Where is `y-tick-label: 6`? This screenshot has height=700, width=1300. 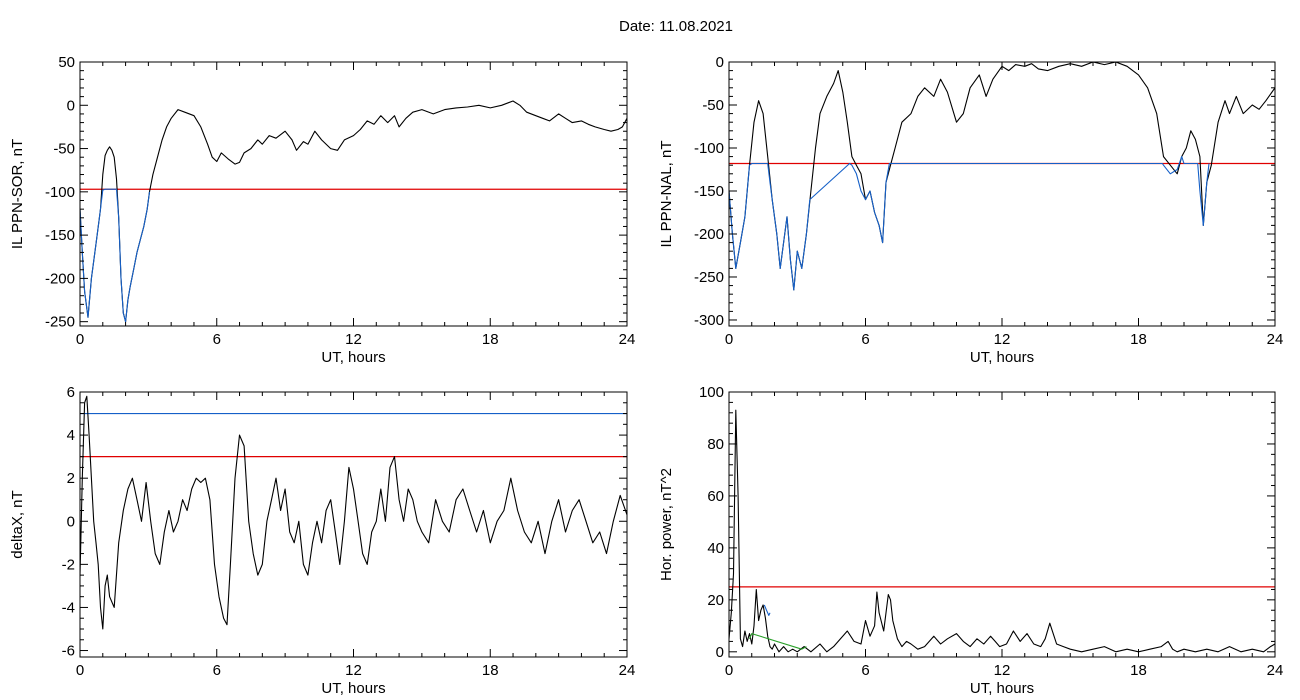 y-tick-label: 6 is located at coordinates (71, 392).